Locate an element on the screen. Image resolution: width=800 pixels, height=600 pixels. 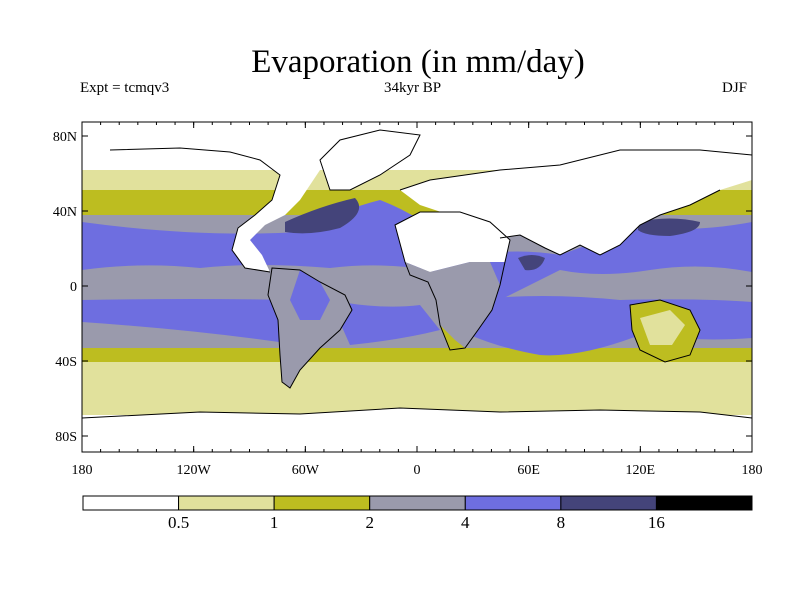
colorbar-label: 4 is located at coordinates (465, 522).